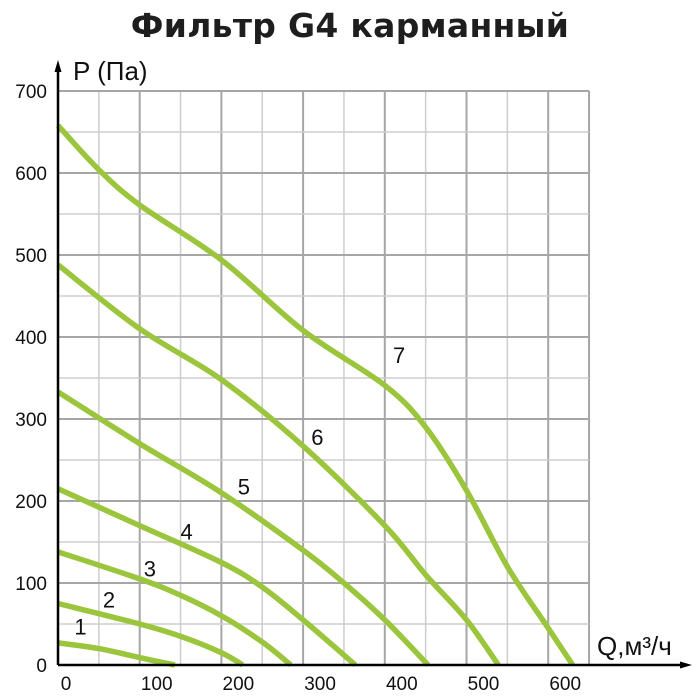 Image resolution: width=700 pixels, height=700 pixels. What do you see at coordinates (31, 92) in the screenshot?
I see `y-tick-label: 700` at bounding box center [31, 92].